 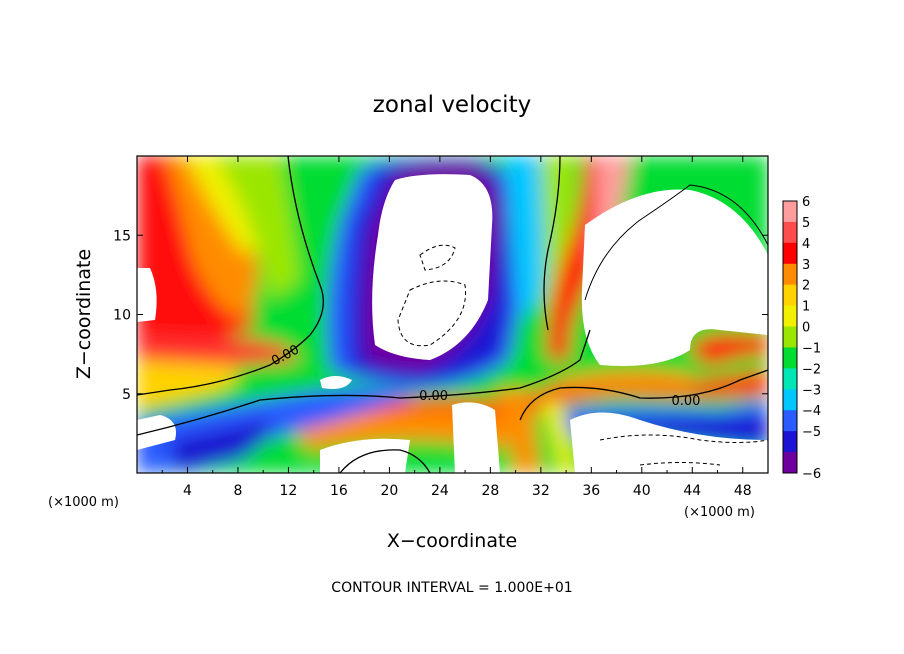 I want to click on colorbar-label: 2, so click(x=806, y=286).